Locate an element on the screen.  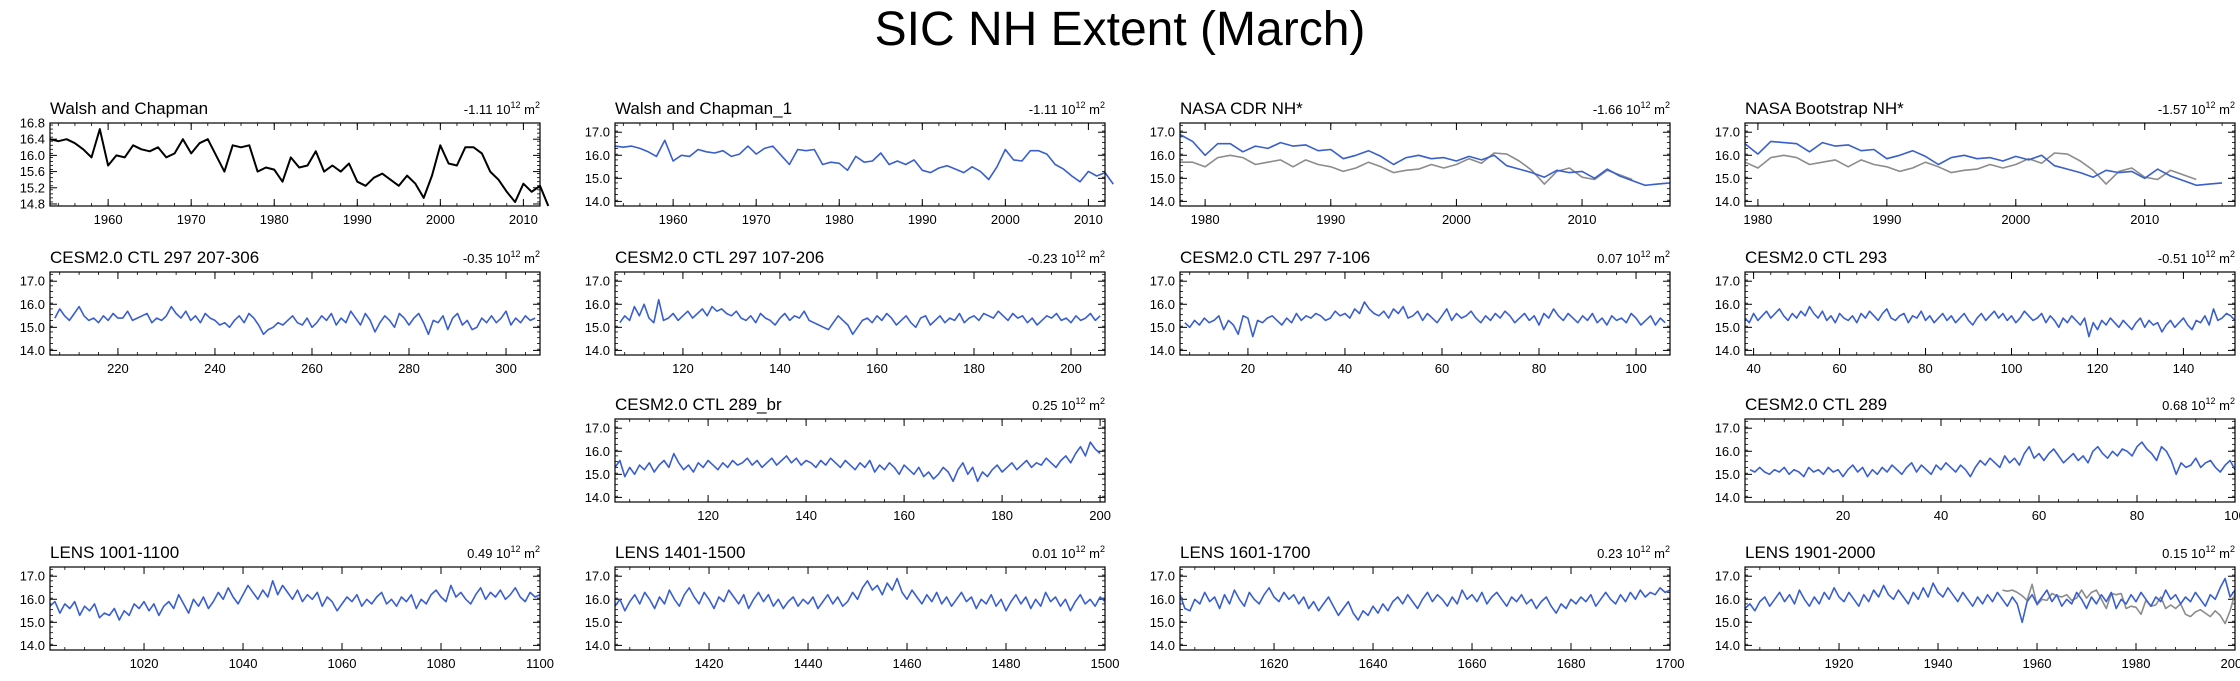
x-tick-label: 1940 is located at coordinates (1938, 663).